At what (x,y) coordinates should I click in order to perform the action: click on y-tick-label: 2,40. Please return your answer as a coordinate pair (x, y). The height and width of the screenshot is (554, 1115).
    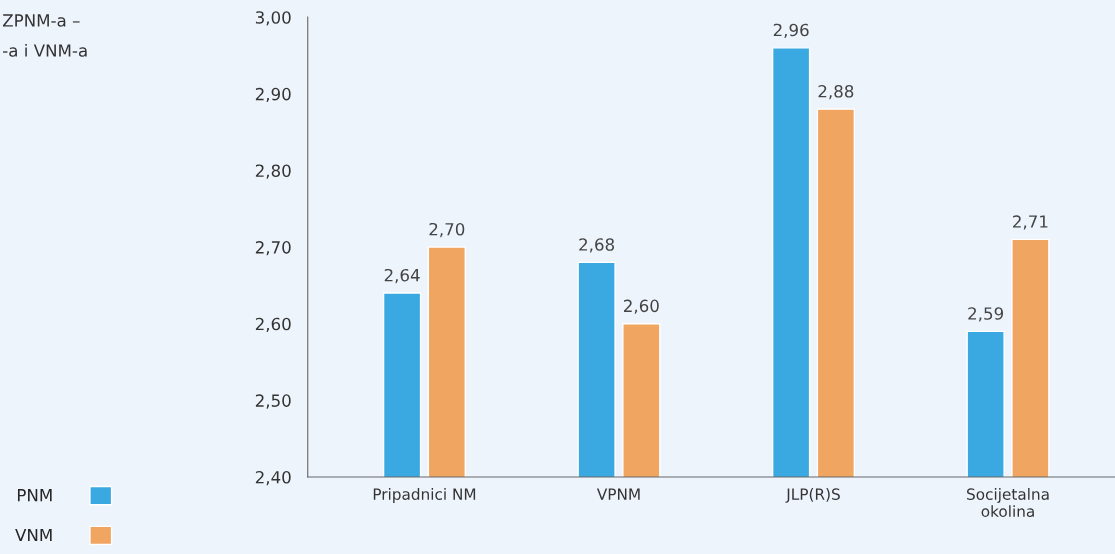
    Looking at the image, I should click on (273, 478).